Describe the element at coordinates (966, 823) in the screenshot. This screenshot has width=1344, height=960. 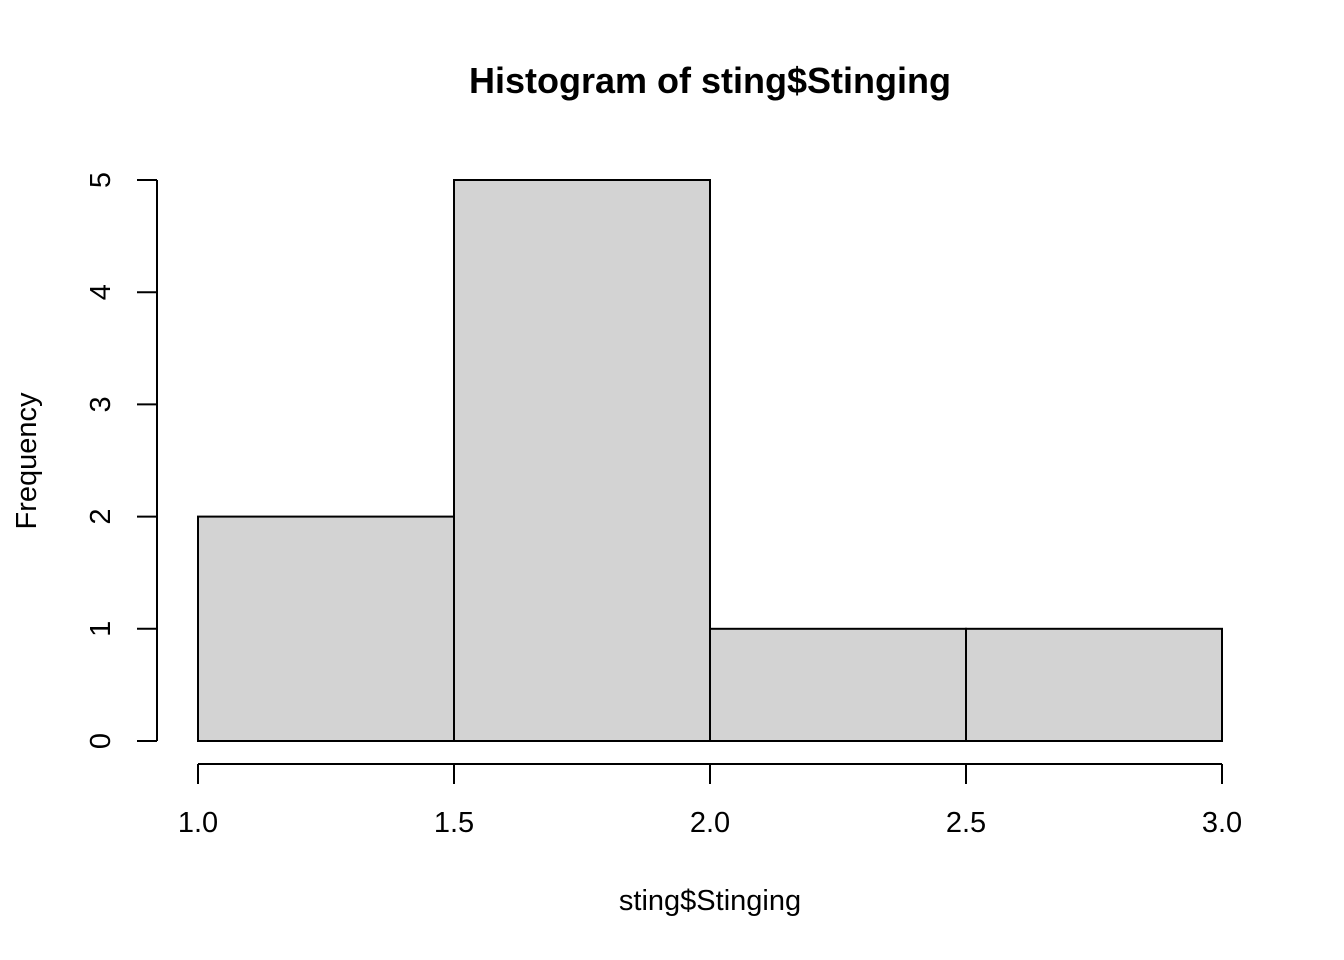
I see `x-tick-label: 2.5` at that location.